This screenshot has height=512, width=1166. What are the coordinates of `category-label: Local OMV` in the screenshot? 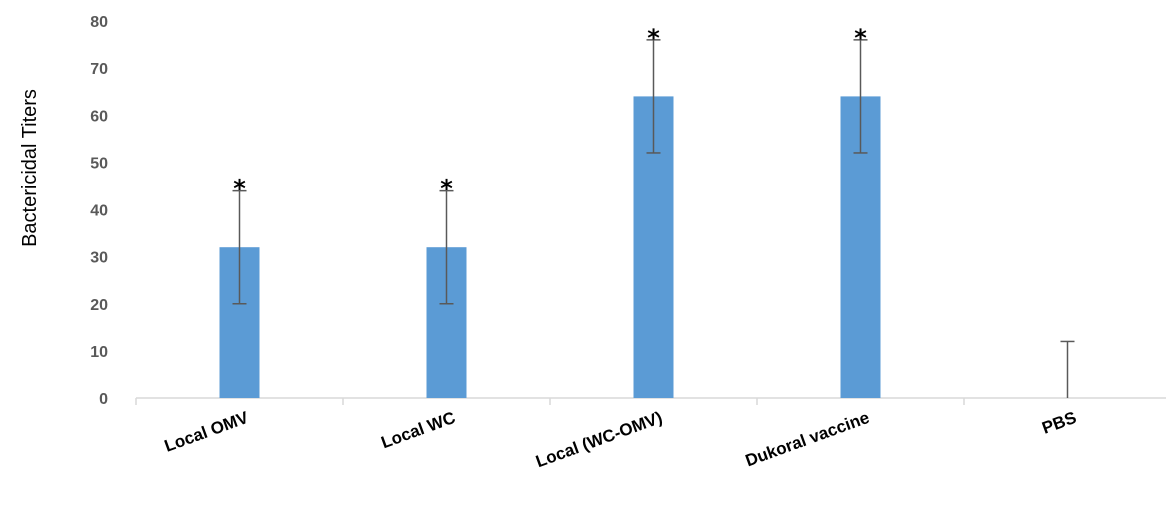 It's located at (207, 432).